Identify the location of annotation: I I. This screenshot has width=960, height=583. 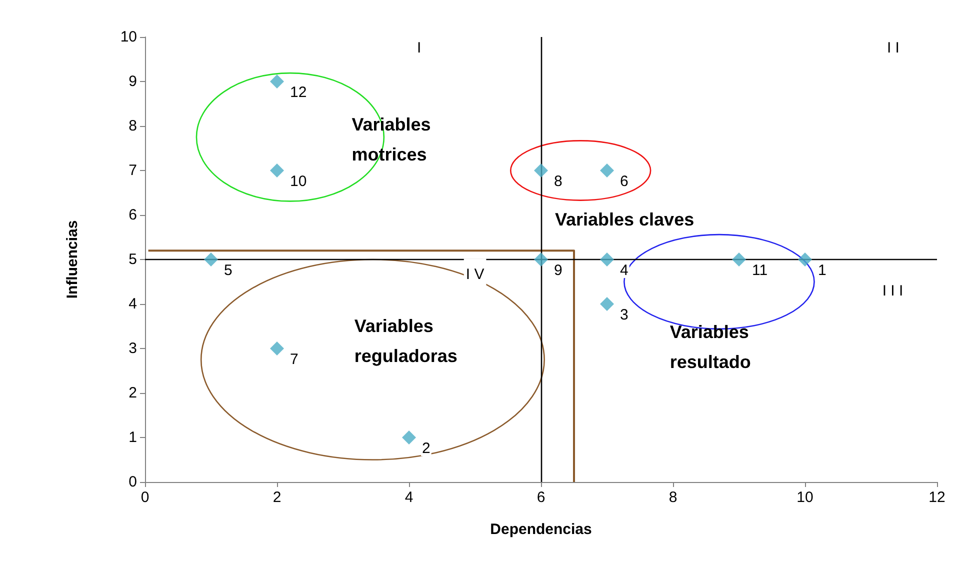
(893, 48).